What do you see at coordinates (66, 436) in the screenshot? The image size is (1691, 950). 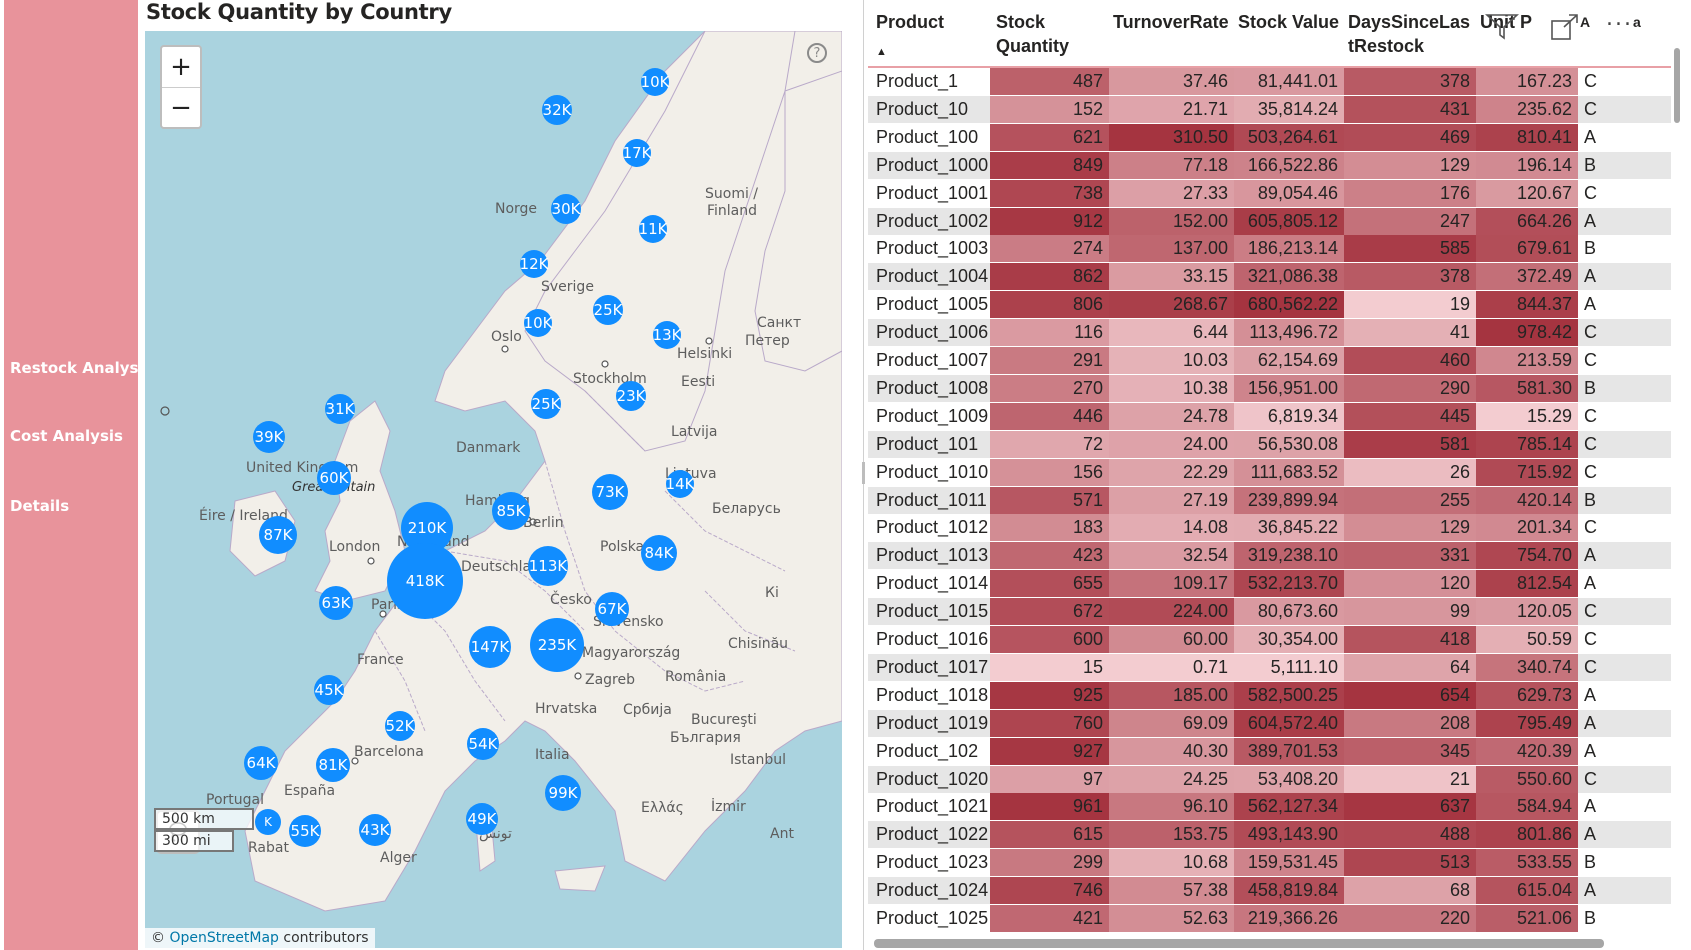 I see `nav-cost-analysis: Cost Analysis` at bounding box center [66, 436].